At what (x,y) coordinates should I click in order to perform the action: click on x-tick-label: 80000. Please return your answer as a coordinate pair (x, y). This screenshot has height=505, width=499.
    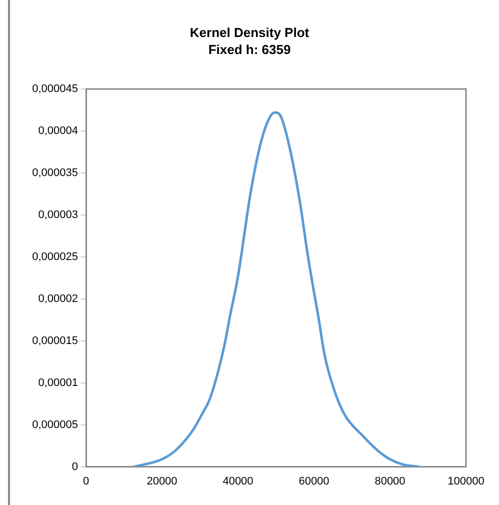
    Looking at the image, I should click on (390, 481).